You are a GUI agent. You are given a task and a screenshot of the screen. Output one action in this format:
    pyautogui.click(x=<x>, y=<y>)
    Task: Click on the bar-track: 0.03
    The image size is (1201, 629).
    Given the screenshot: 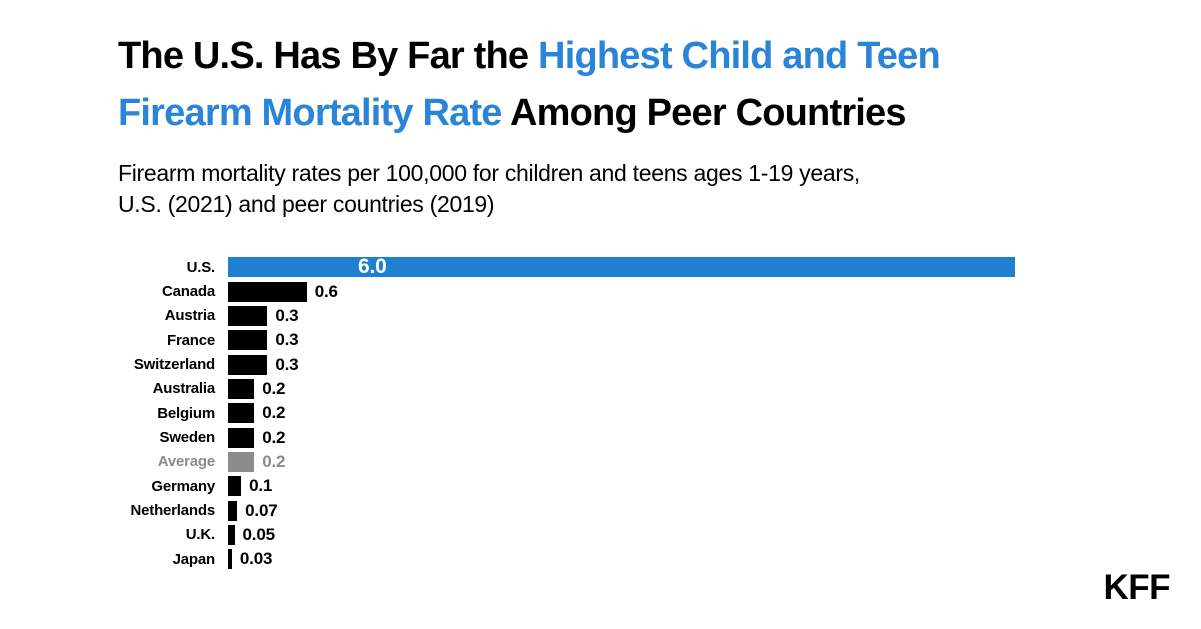 What is the action you would take?
    pyautogui.click(x=714, y=559)
    